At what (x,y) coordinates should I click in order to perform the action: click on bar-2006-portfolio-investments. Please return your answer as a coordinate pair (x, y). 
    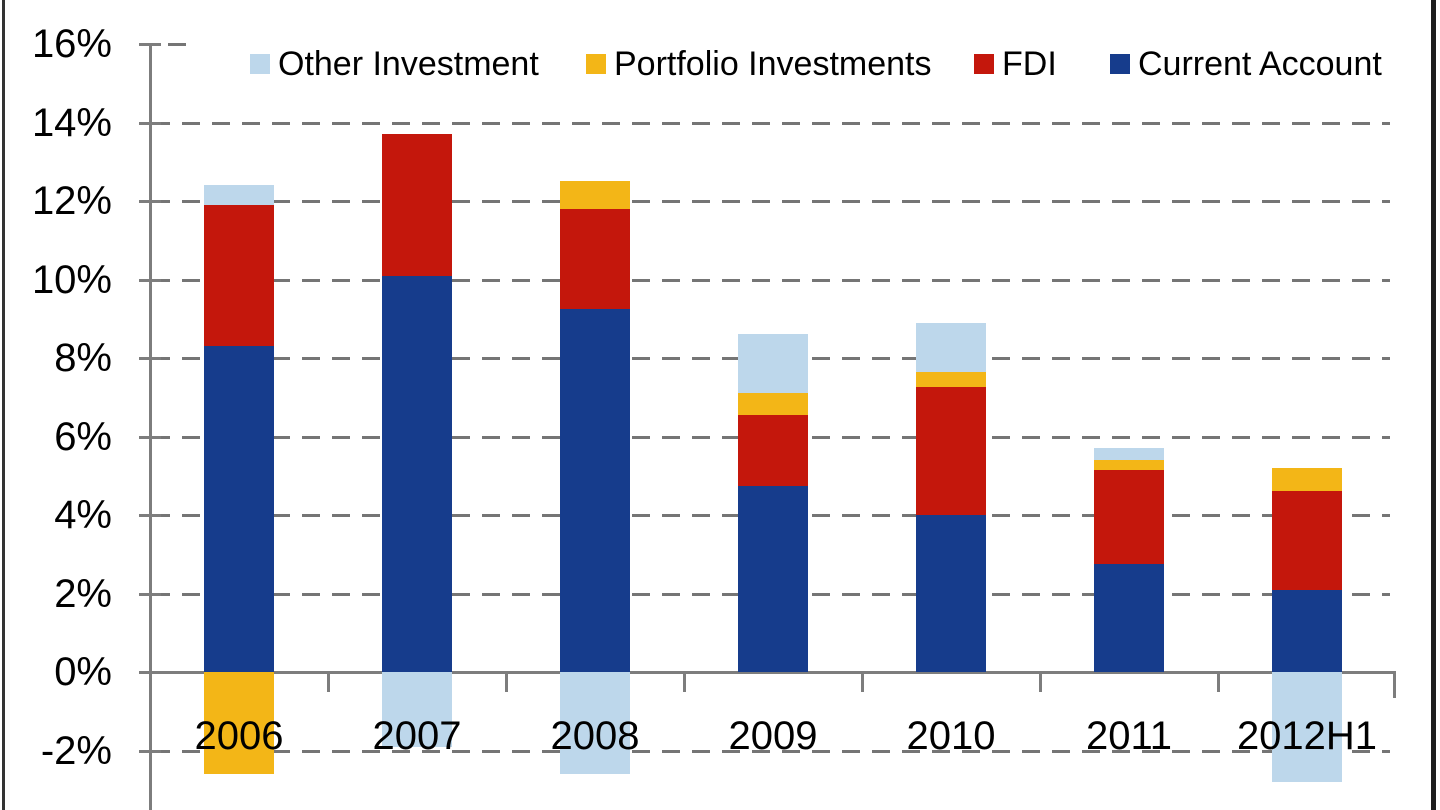
    Looking at the image, I should click on (239, 723).